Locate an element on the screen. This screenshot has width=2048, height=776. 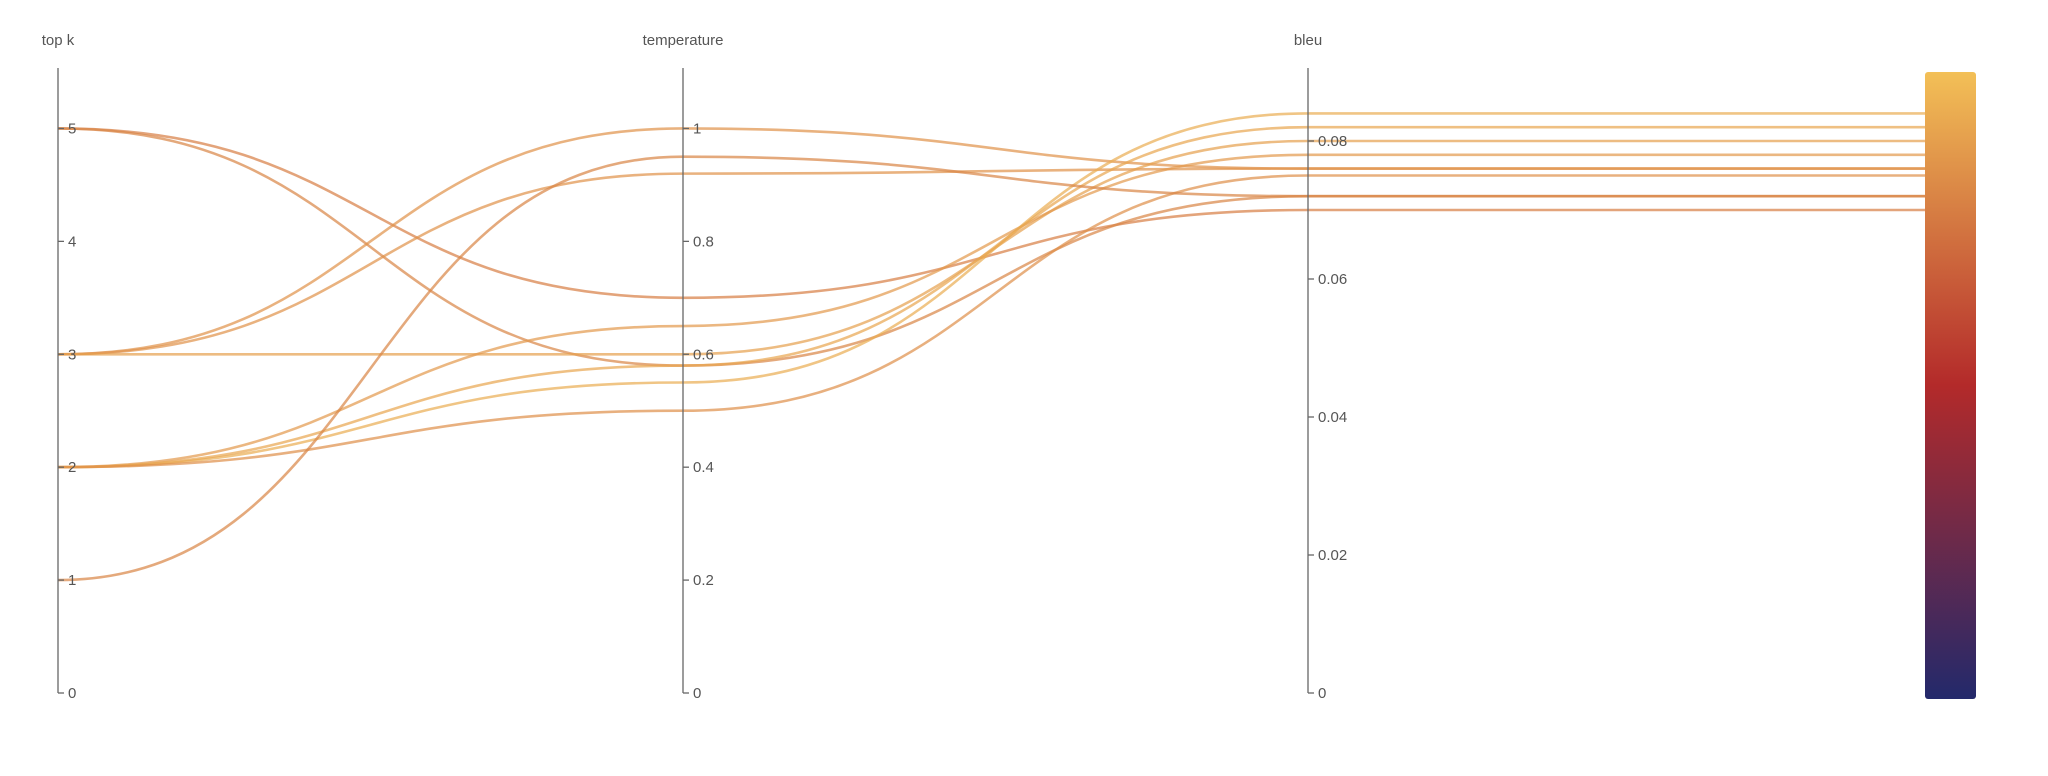
axis-bleu: bleu 0 0.02 0.04 0.06 0.08 is located at coordinates (1320, 367).